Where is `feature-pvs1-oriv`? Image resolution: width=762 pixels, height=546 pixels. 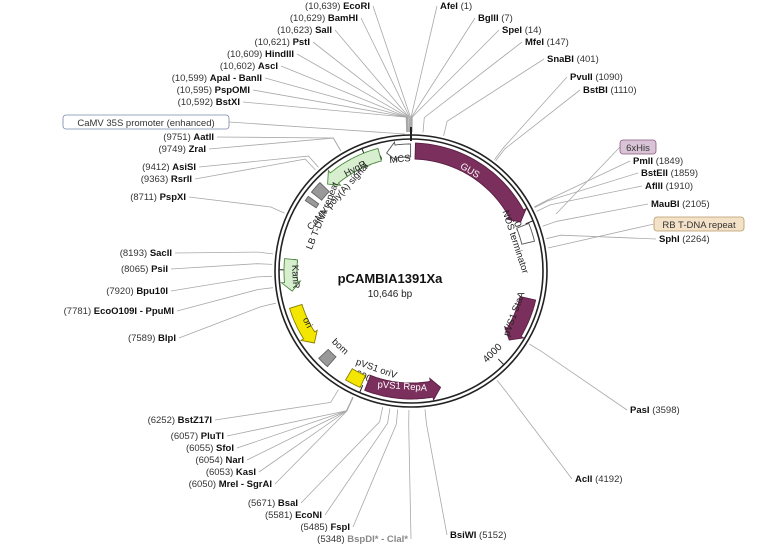
feature-pvs1-oriv is located at coordinates (355, 378).